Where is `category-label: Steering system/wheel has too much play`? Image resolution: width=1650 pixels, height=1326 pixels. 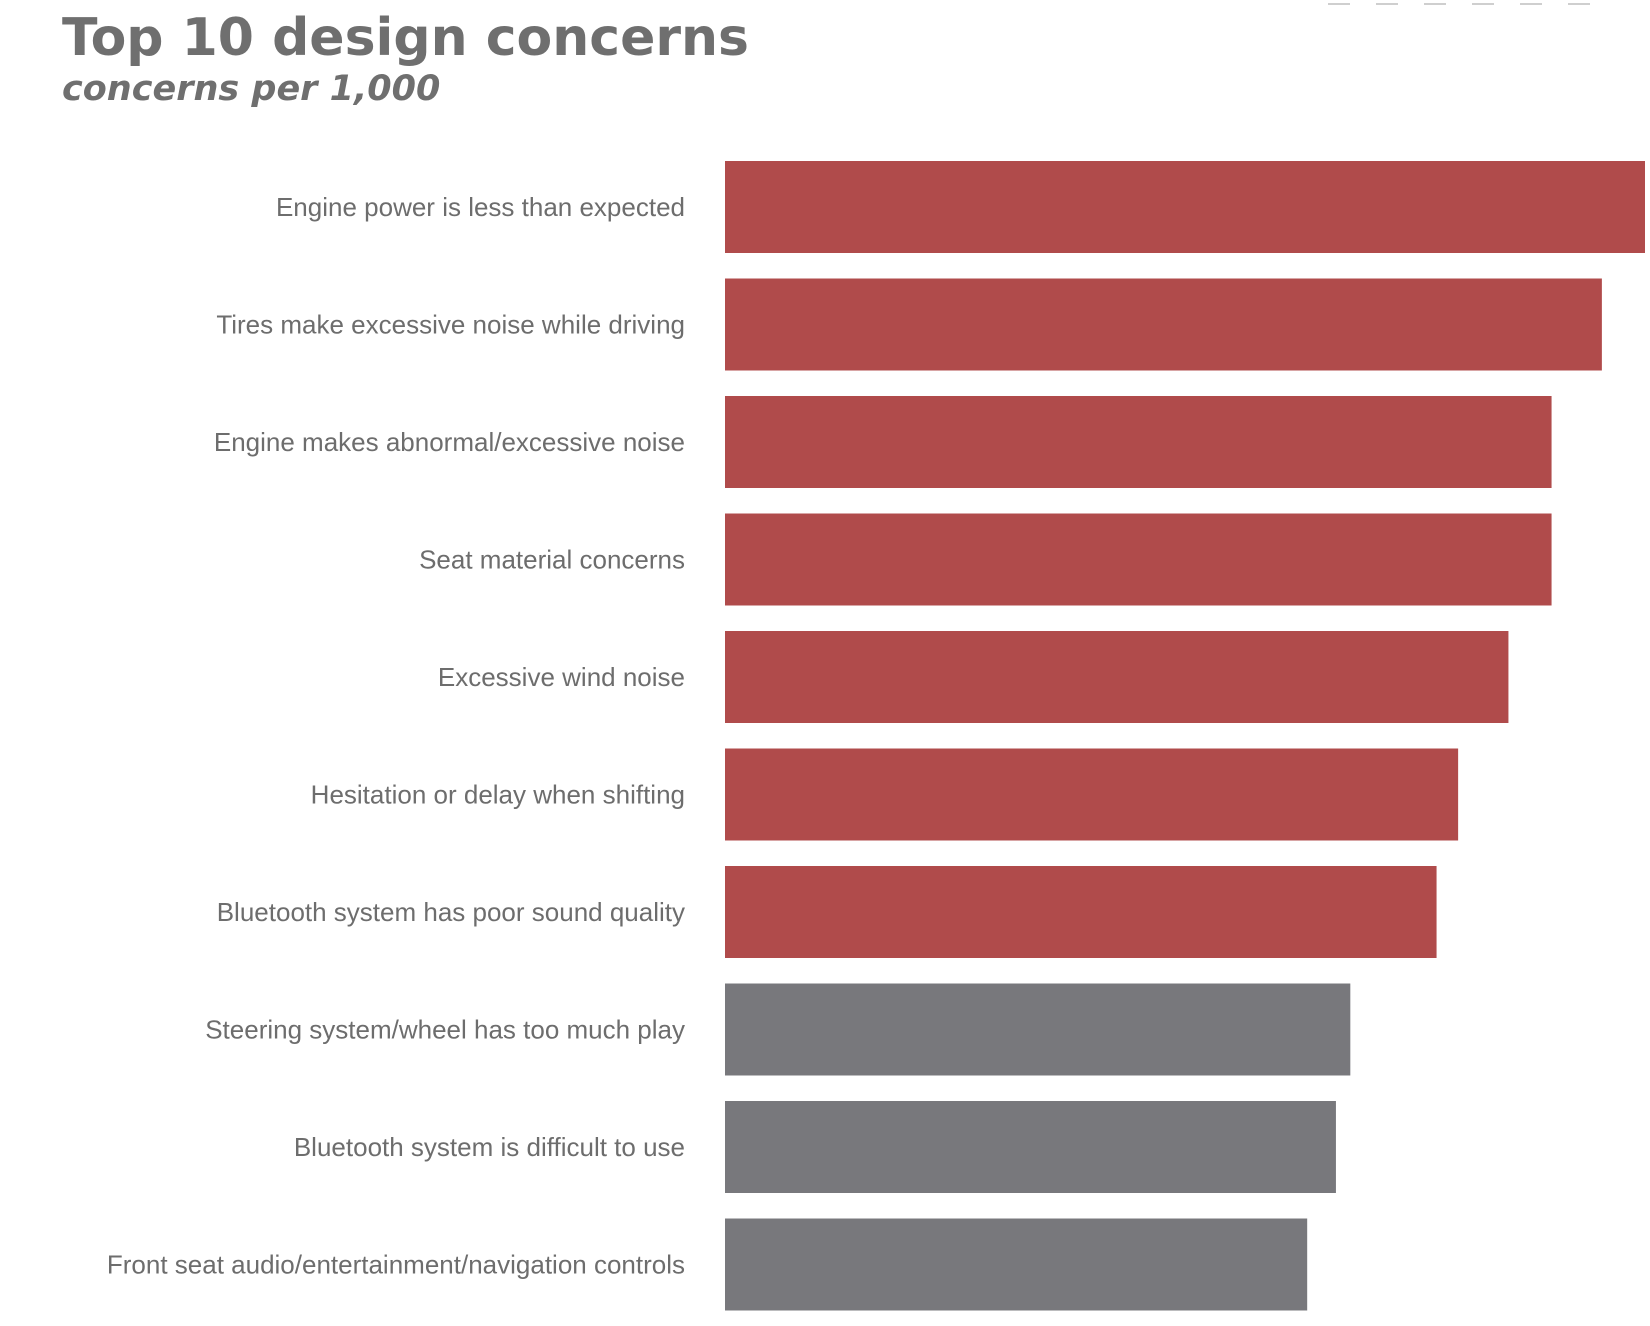
category-label: Steering system/wheel has too much play is located at coordinates (445, 1030).